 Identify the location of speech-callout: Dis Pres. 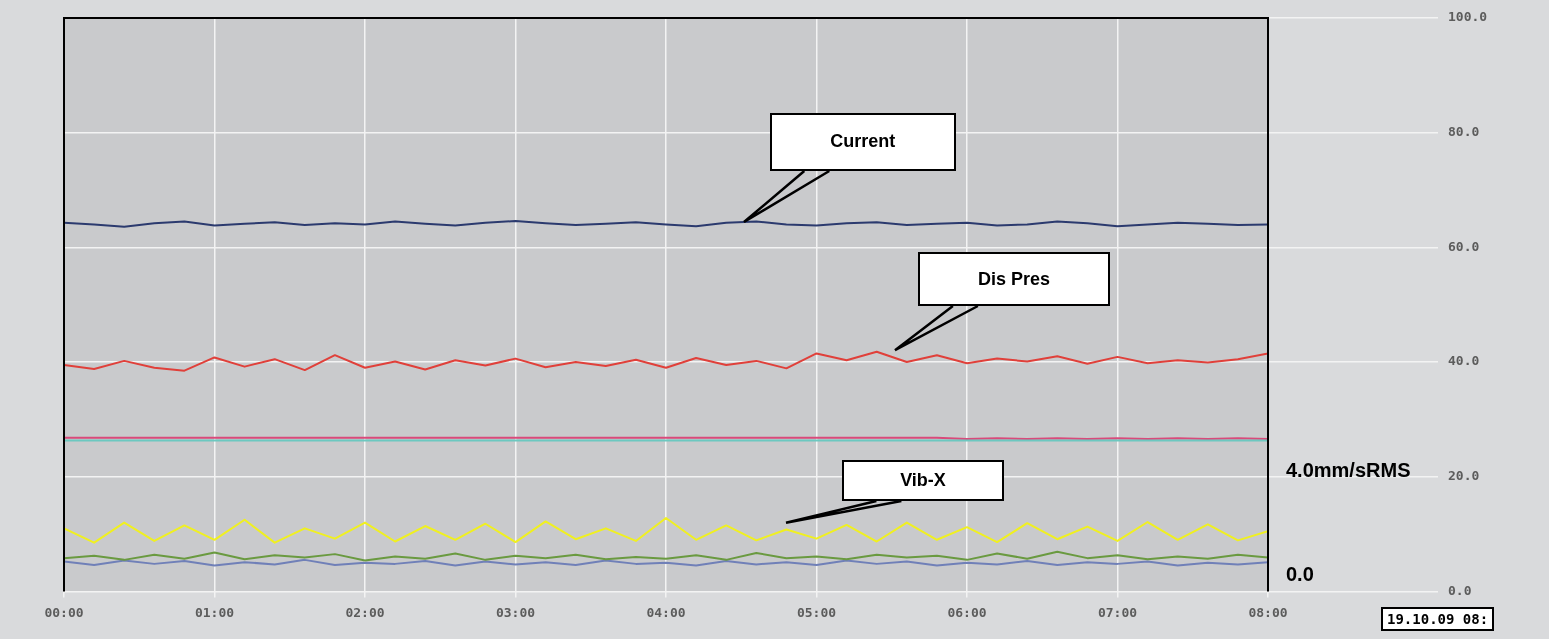
(1001, 302).